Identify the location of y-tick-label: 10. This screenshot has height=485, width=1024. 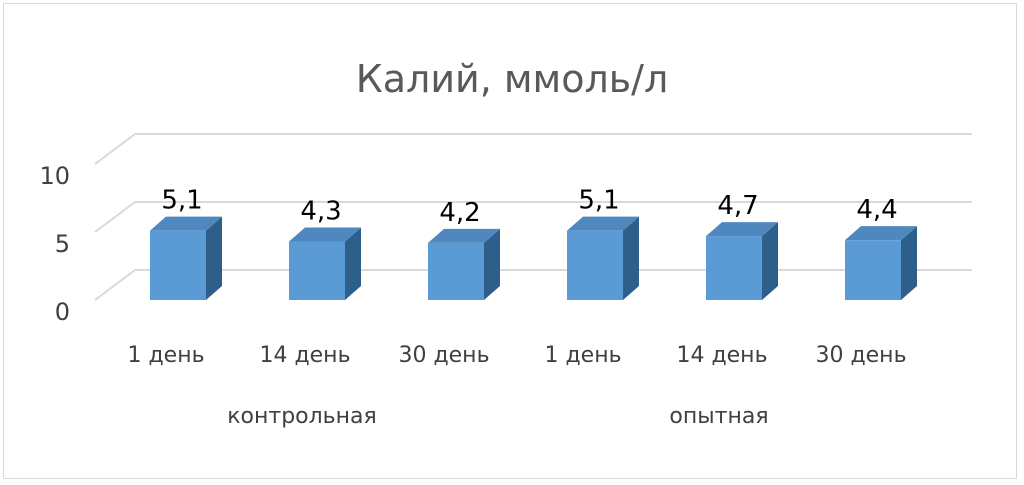
(54, 176).